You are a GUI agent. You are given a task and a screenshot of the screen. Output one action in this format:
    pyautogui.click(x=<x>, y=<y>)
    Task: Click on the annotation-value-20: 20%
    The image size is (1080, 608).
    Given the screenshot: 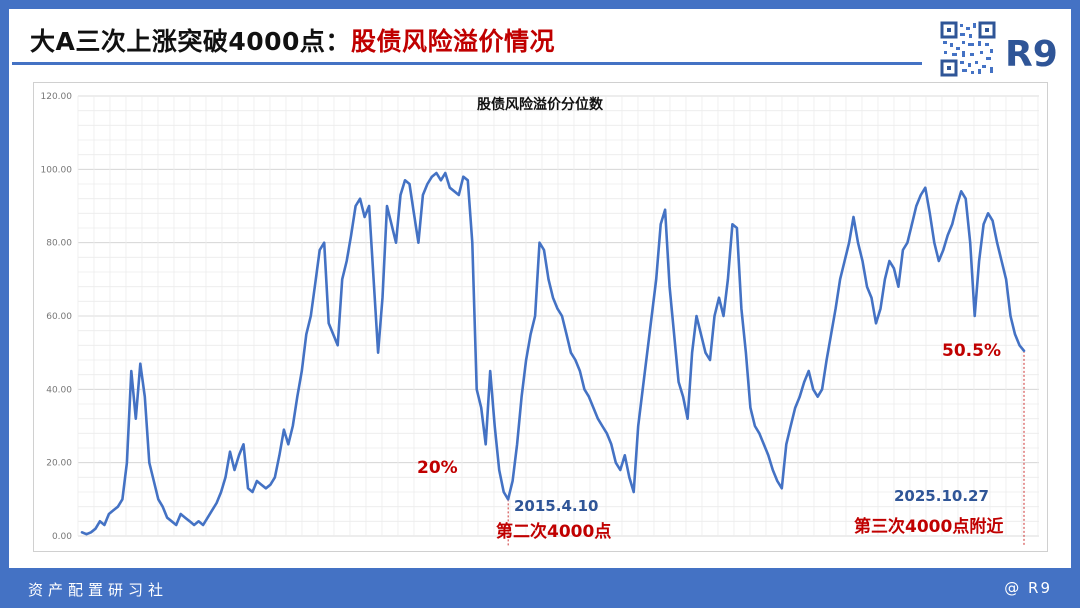 What is the action you would take?
    pyautogui.click(x=437, y=468)
    